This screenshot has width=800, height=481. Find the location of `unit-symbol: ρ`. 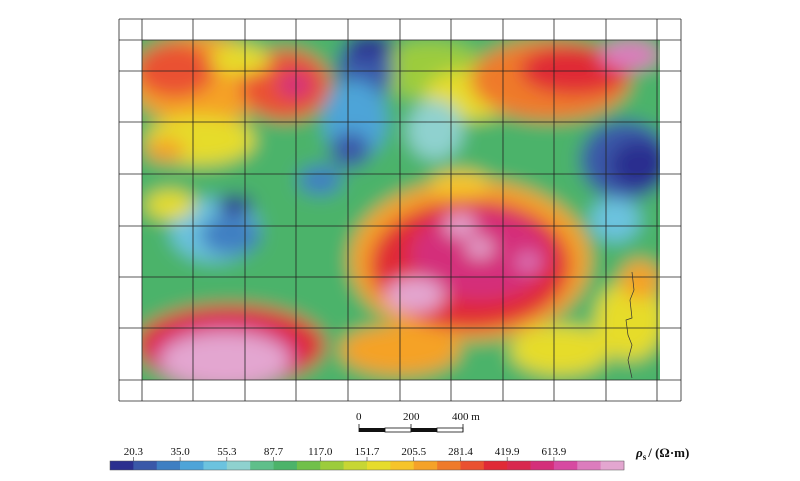

unit-symbol: ρ is located at coordinates (639, 452).